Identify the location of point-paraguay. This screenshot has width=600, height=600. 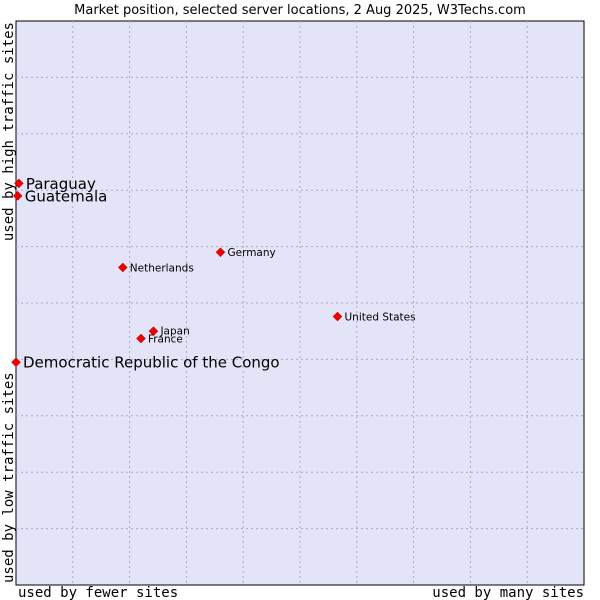
(18, 183).